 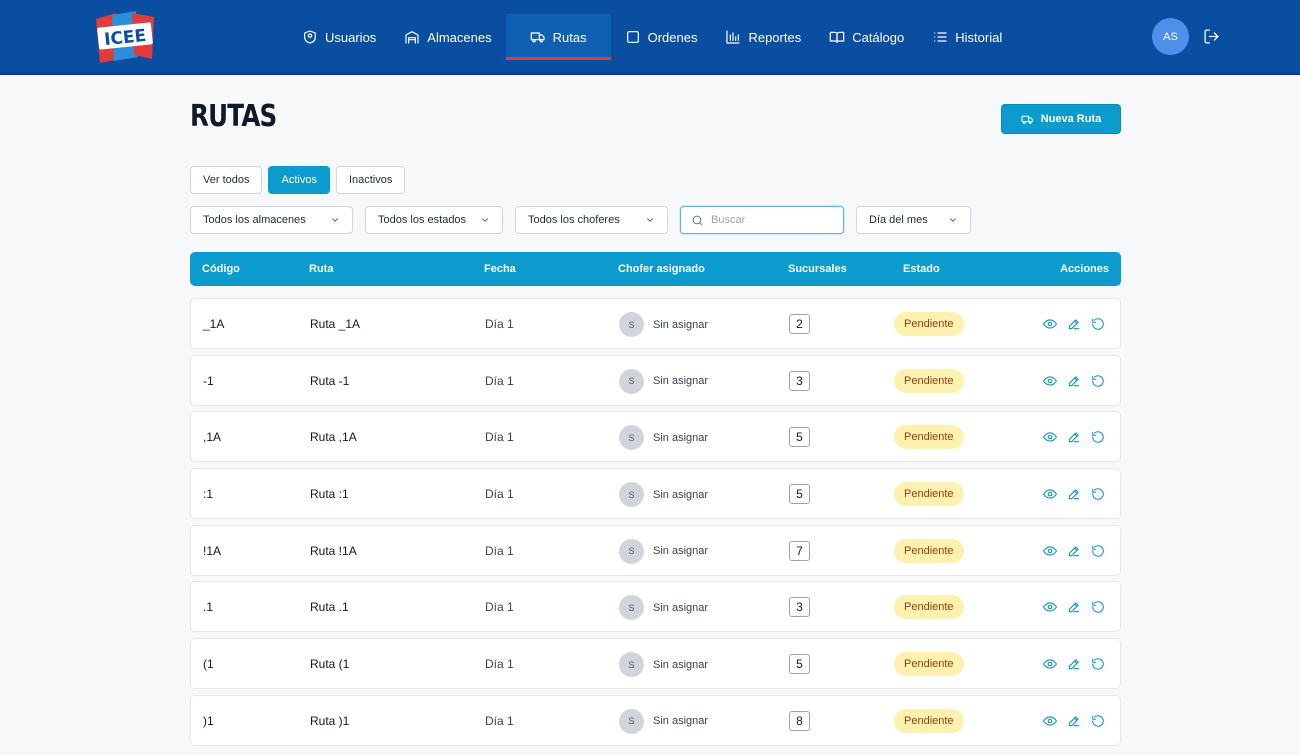 What do you see at coordinates (632, 37) in the screenshot?
I see `square-icon` at bounding box center [632, 37].